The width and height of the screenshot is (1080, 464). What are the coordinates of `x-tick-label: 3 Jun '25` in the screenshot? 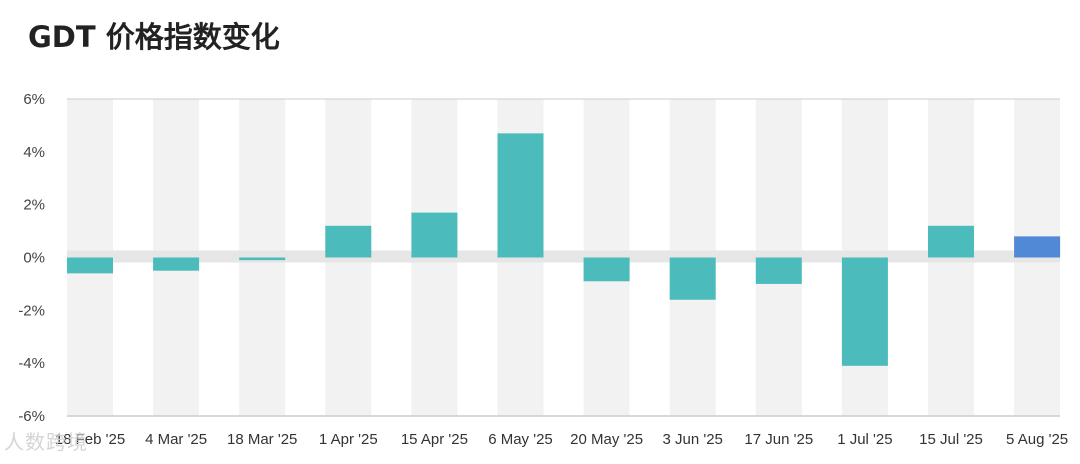 It's located at (692, 439).